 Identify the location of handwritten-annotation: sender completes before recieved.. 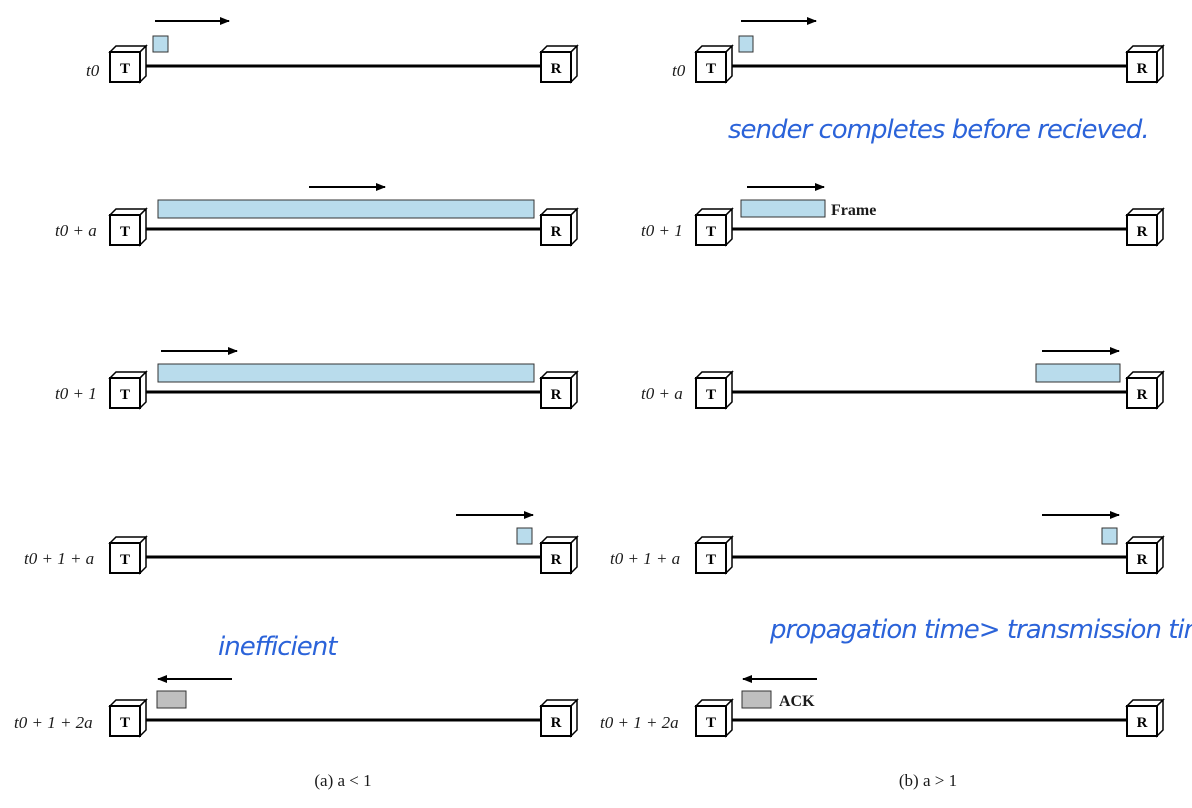
(938, 130).